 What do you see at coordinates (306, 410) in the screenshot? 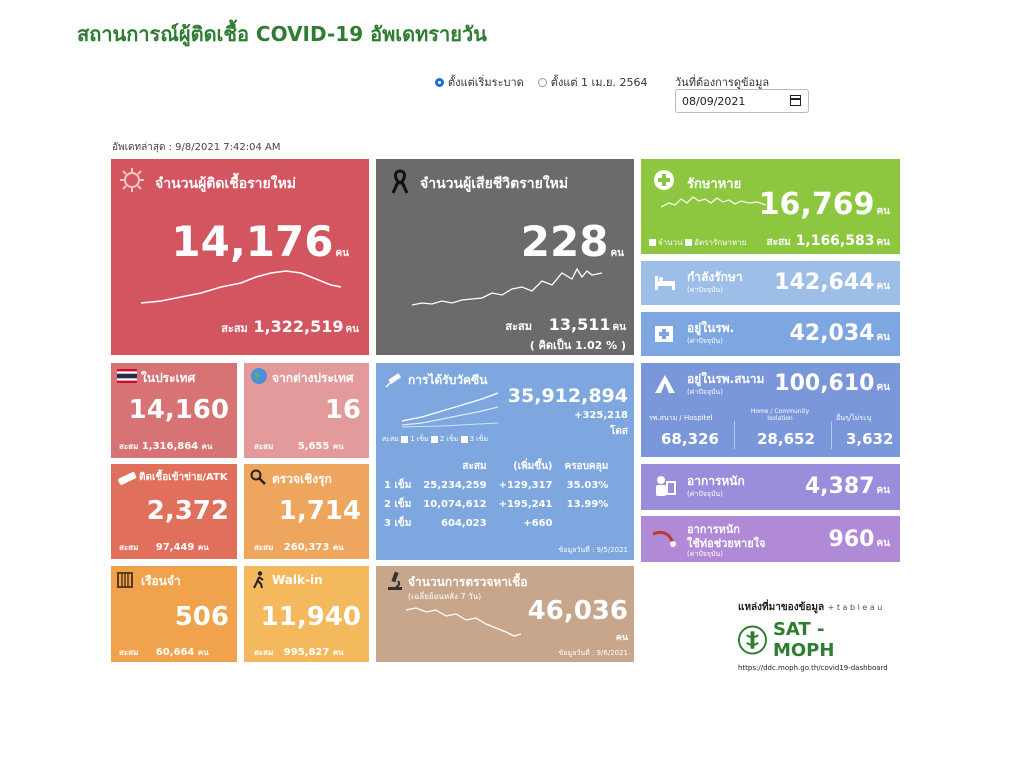
I see `abroad-card: จากต่างประเทศ 16 สะสม 5,655 คน` at bounding box center [306, 410].